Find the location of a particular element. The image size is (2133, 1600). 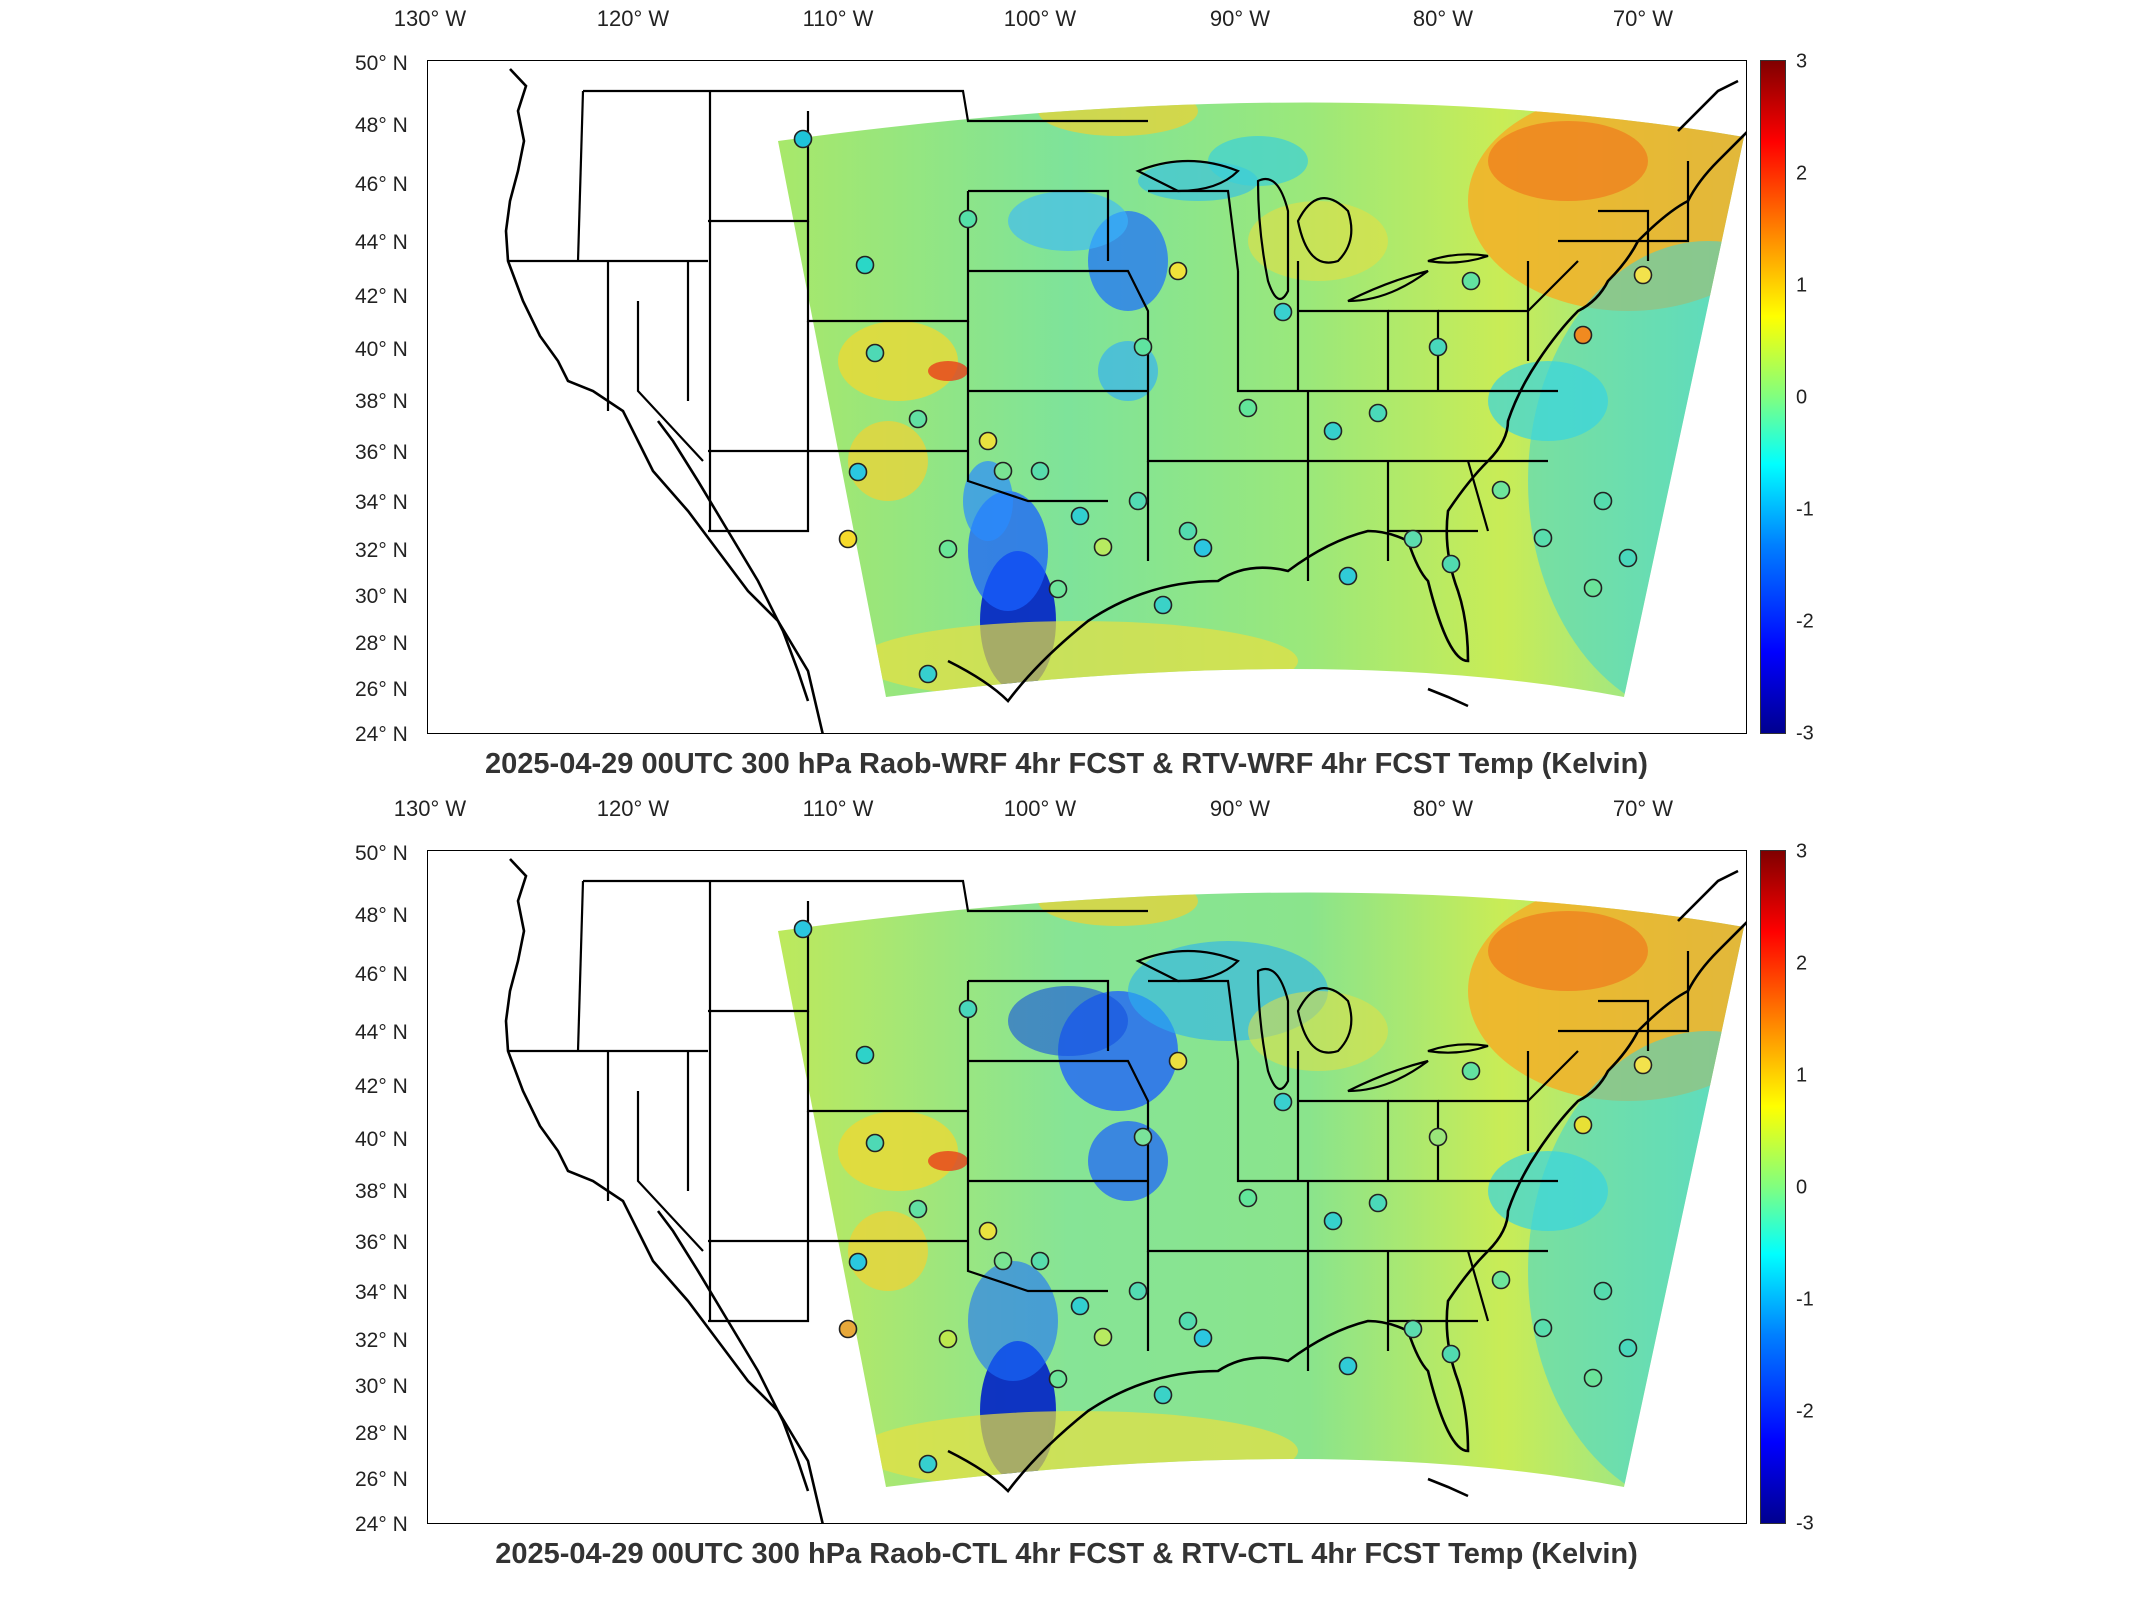

colorbar-tick: -1 is located at coordinates (1805, 1299).